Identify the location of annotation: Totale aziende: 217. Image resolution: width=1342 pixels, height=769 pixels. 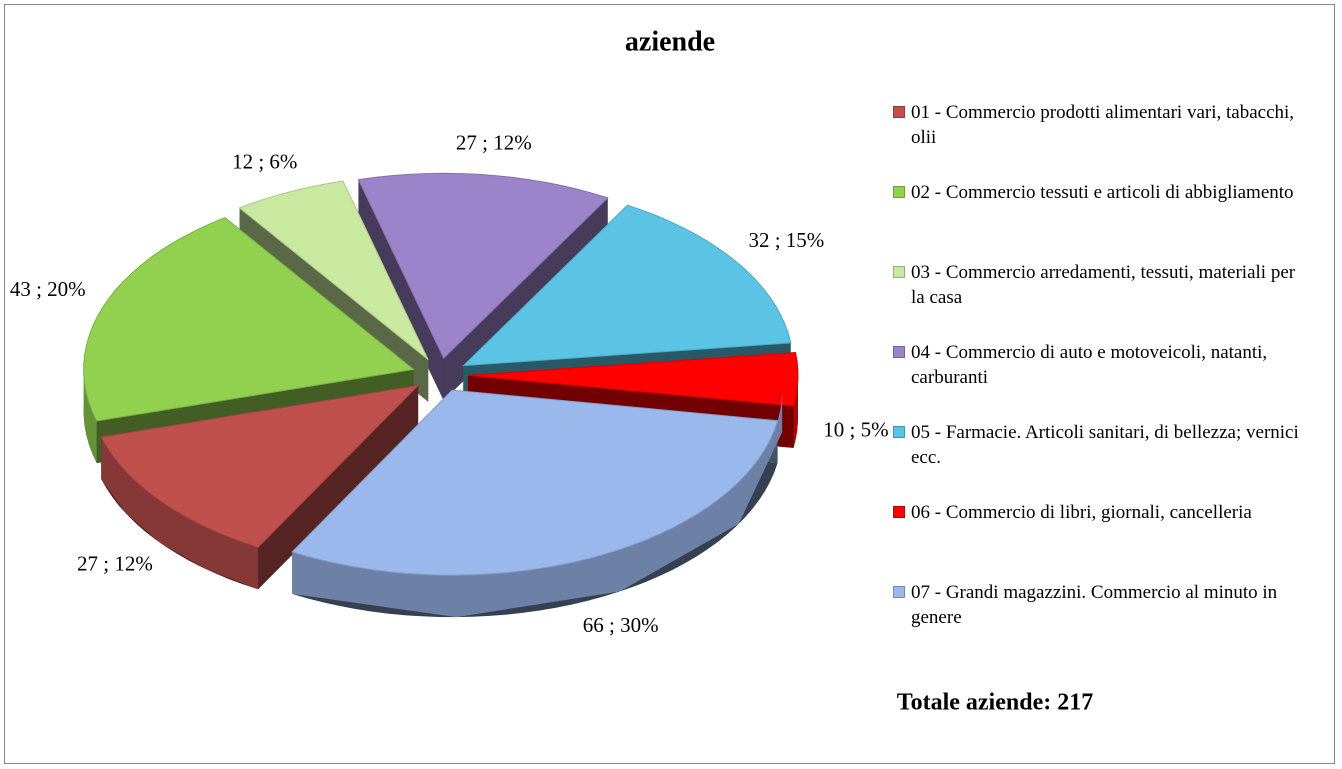
(995, 703).